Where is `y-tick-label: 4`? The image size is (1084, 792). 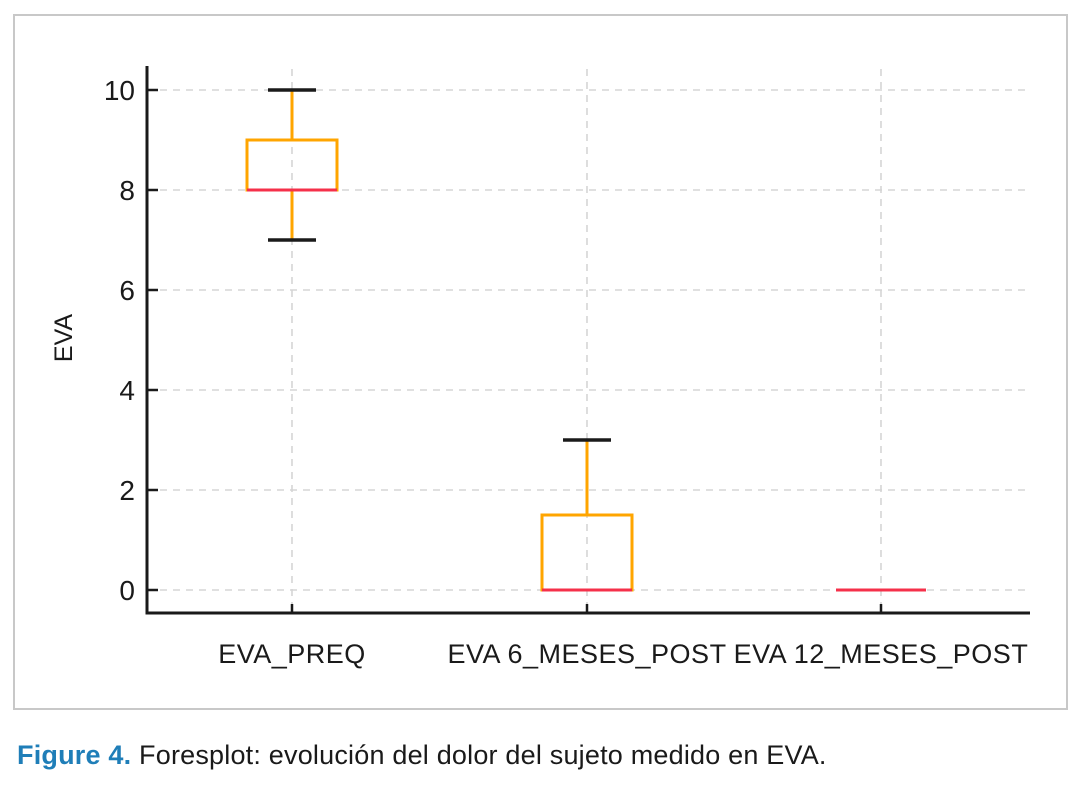 y-tick-label: 4 is located at coordinates (127, 390).